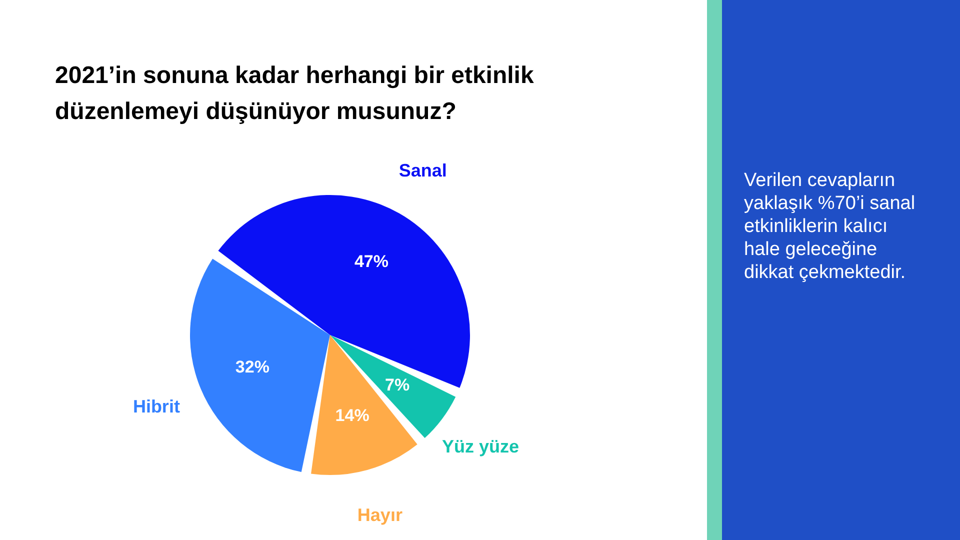 Image resolution: width=960 pixels, height=540 pixels. I want to click on slice-label: Sanal, so click(422, 170).